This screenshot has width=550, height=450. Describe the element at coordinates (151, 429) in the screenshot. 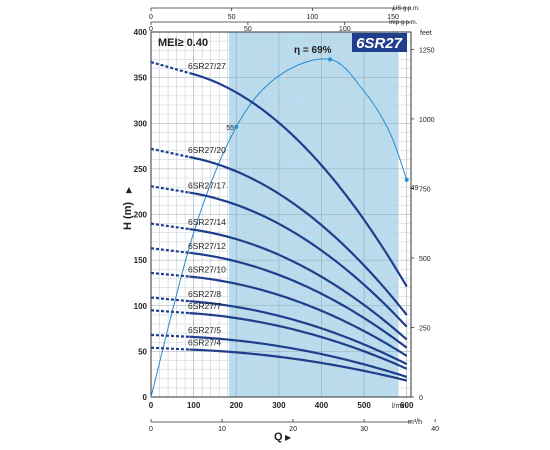

I see `m3h-tick-label: 0` at that location.